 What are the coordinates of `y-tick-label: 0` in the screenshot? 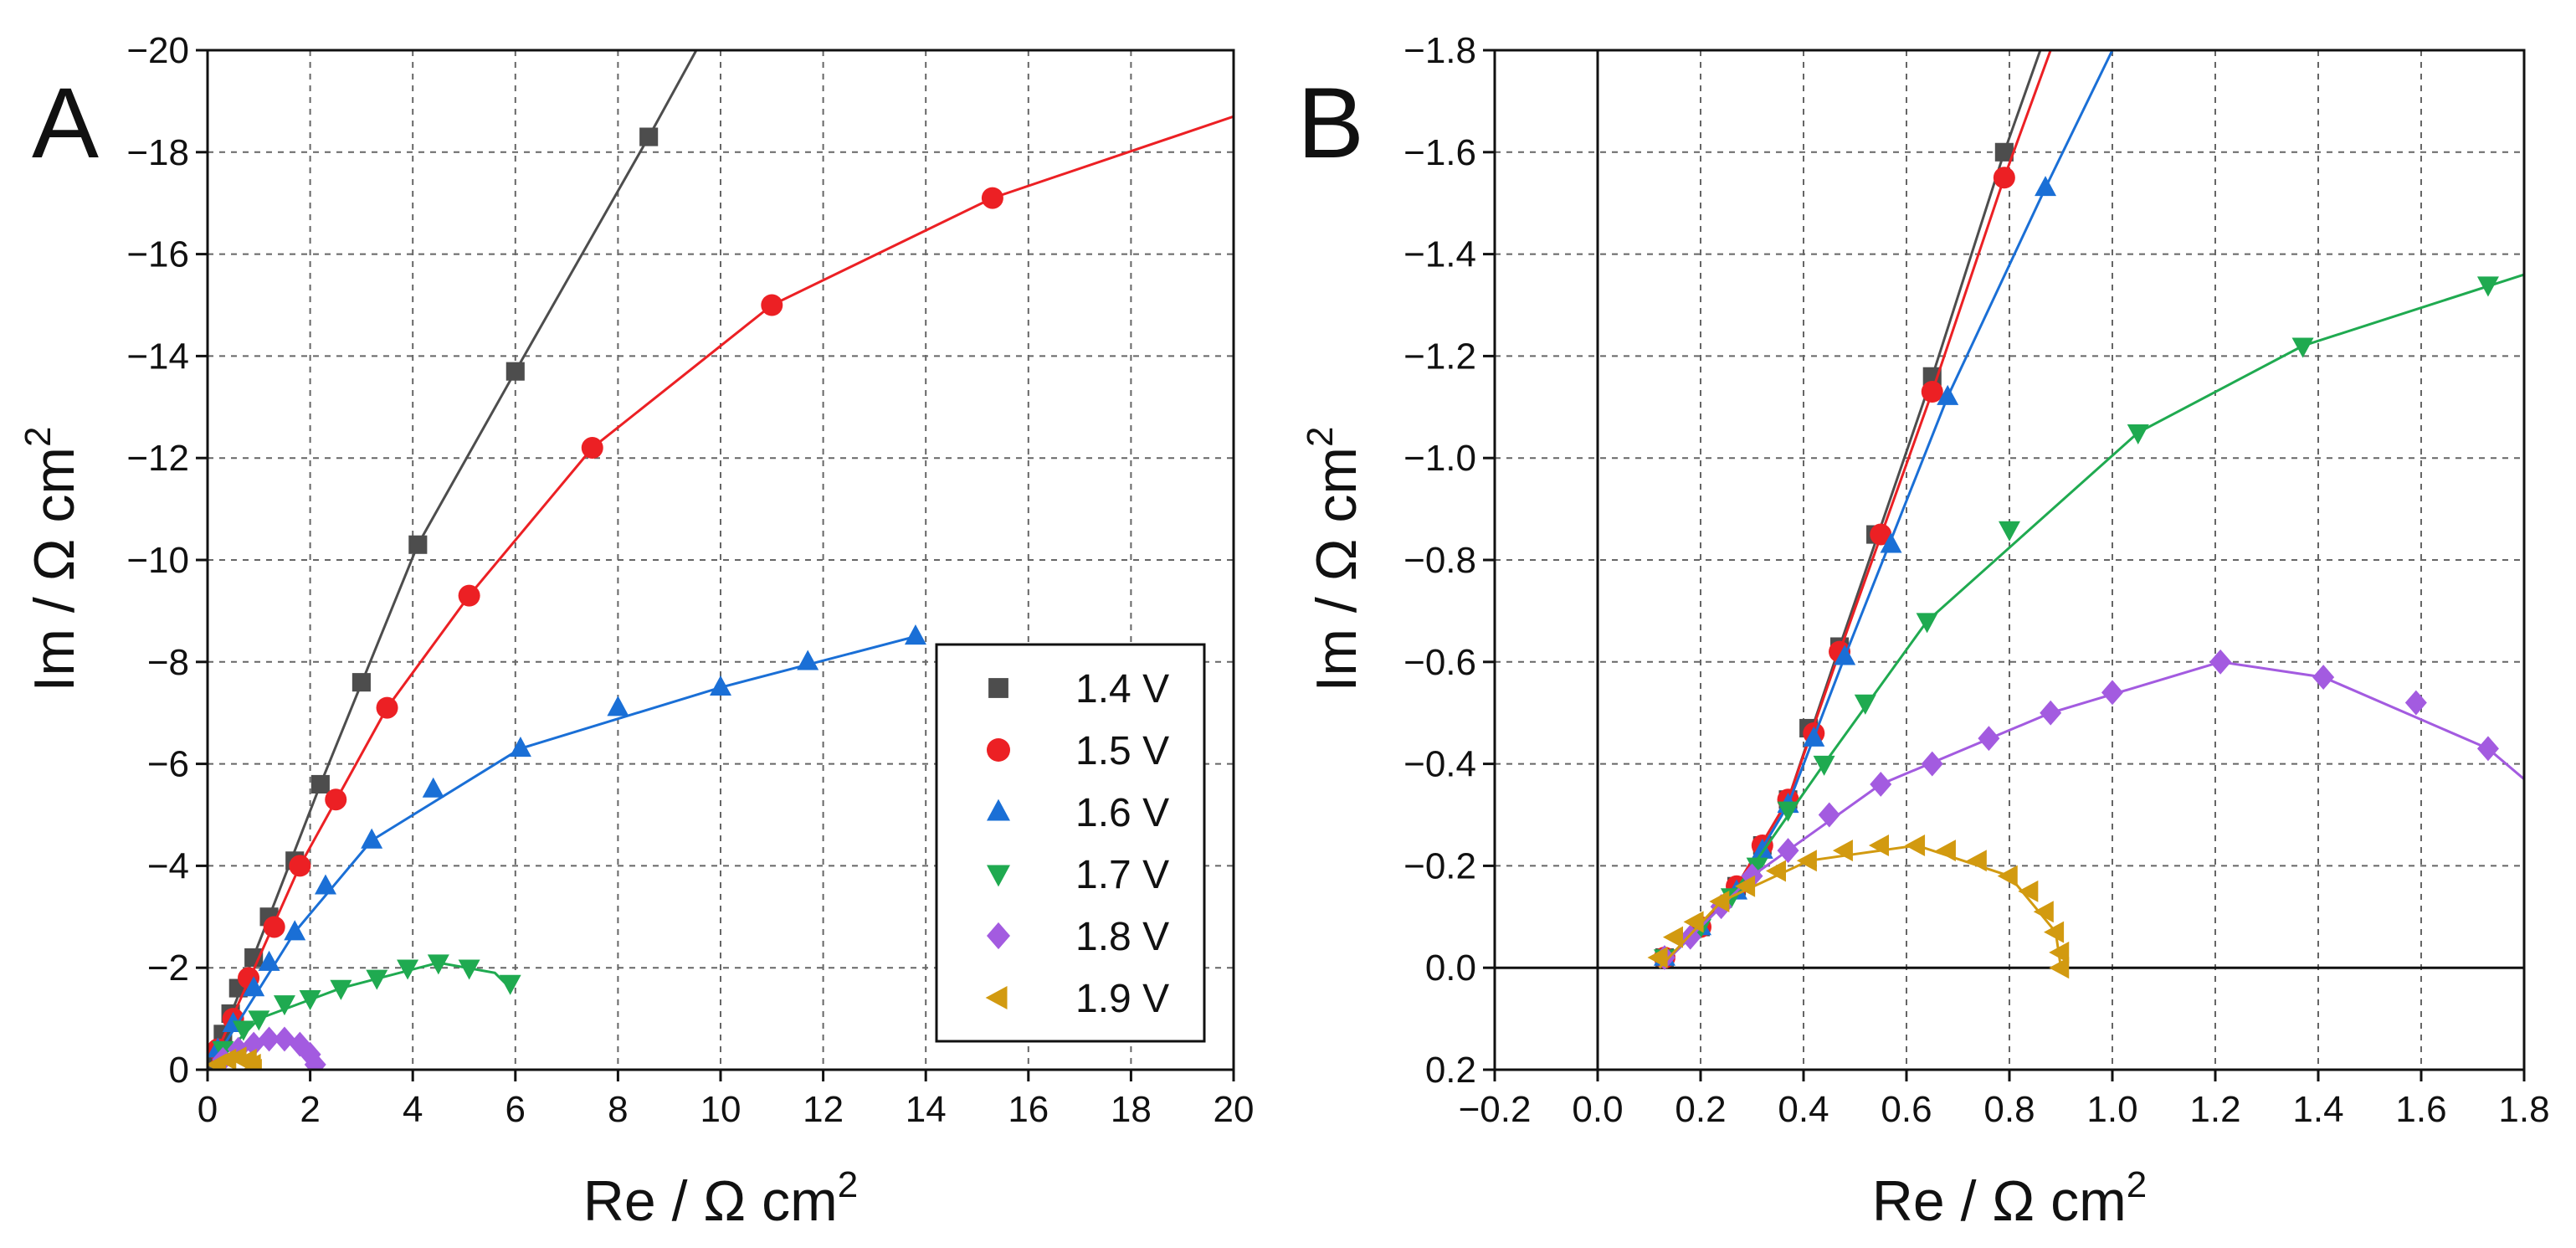 It's located at (179, 1070).